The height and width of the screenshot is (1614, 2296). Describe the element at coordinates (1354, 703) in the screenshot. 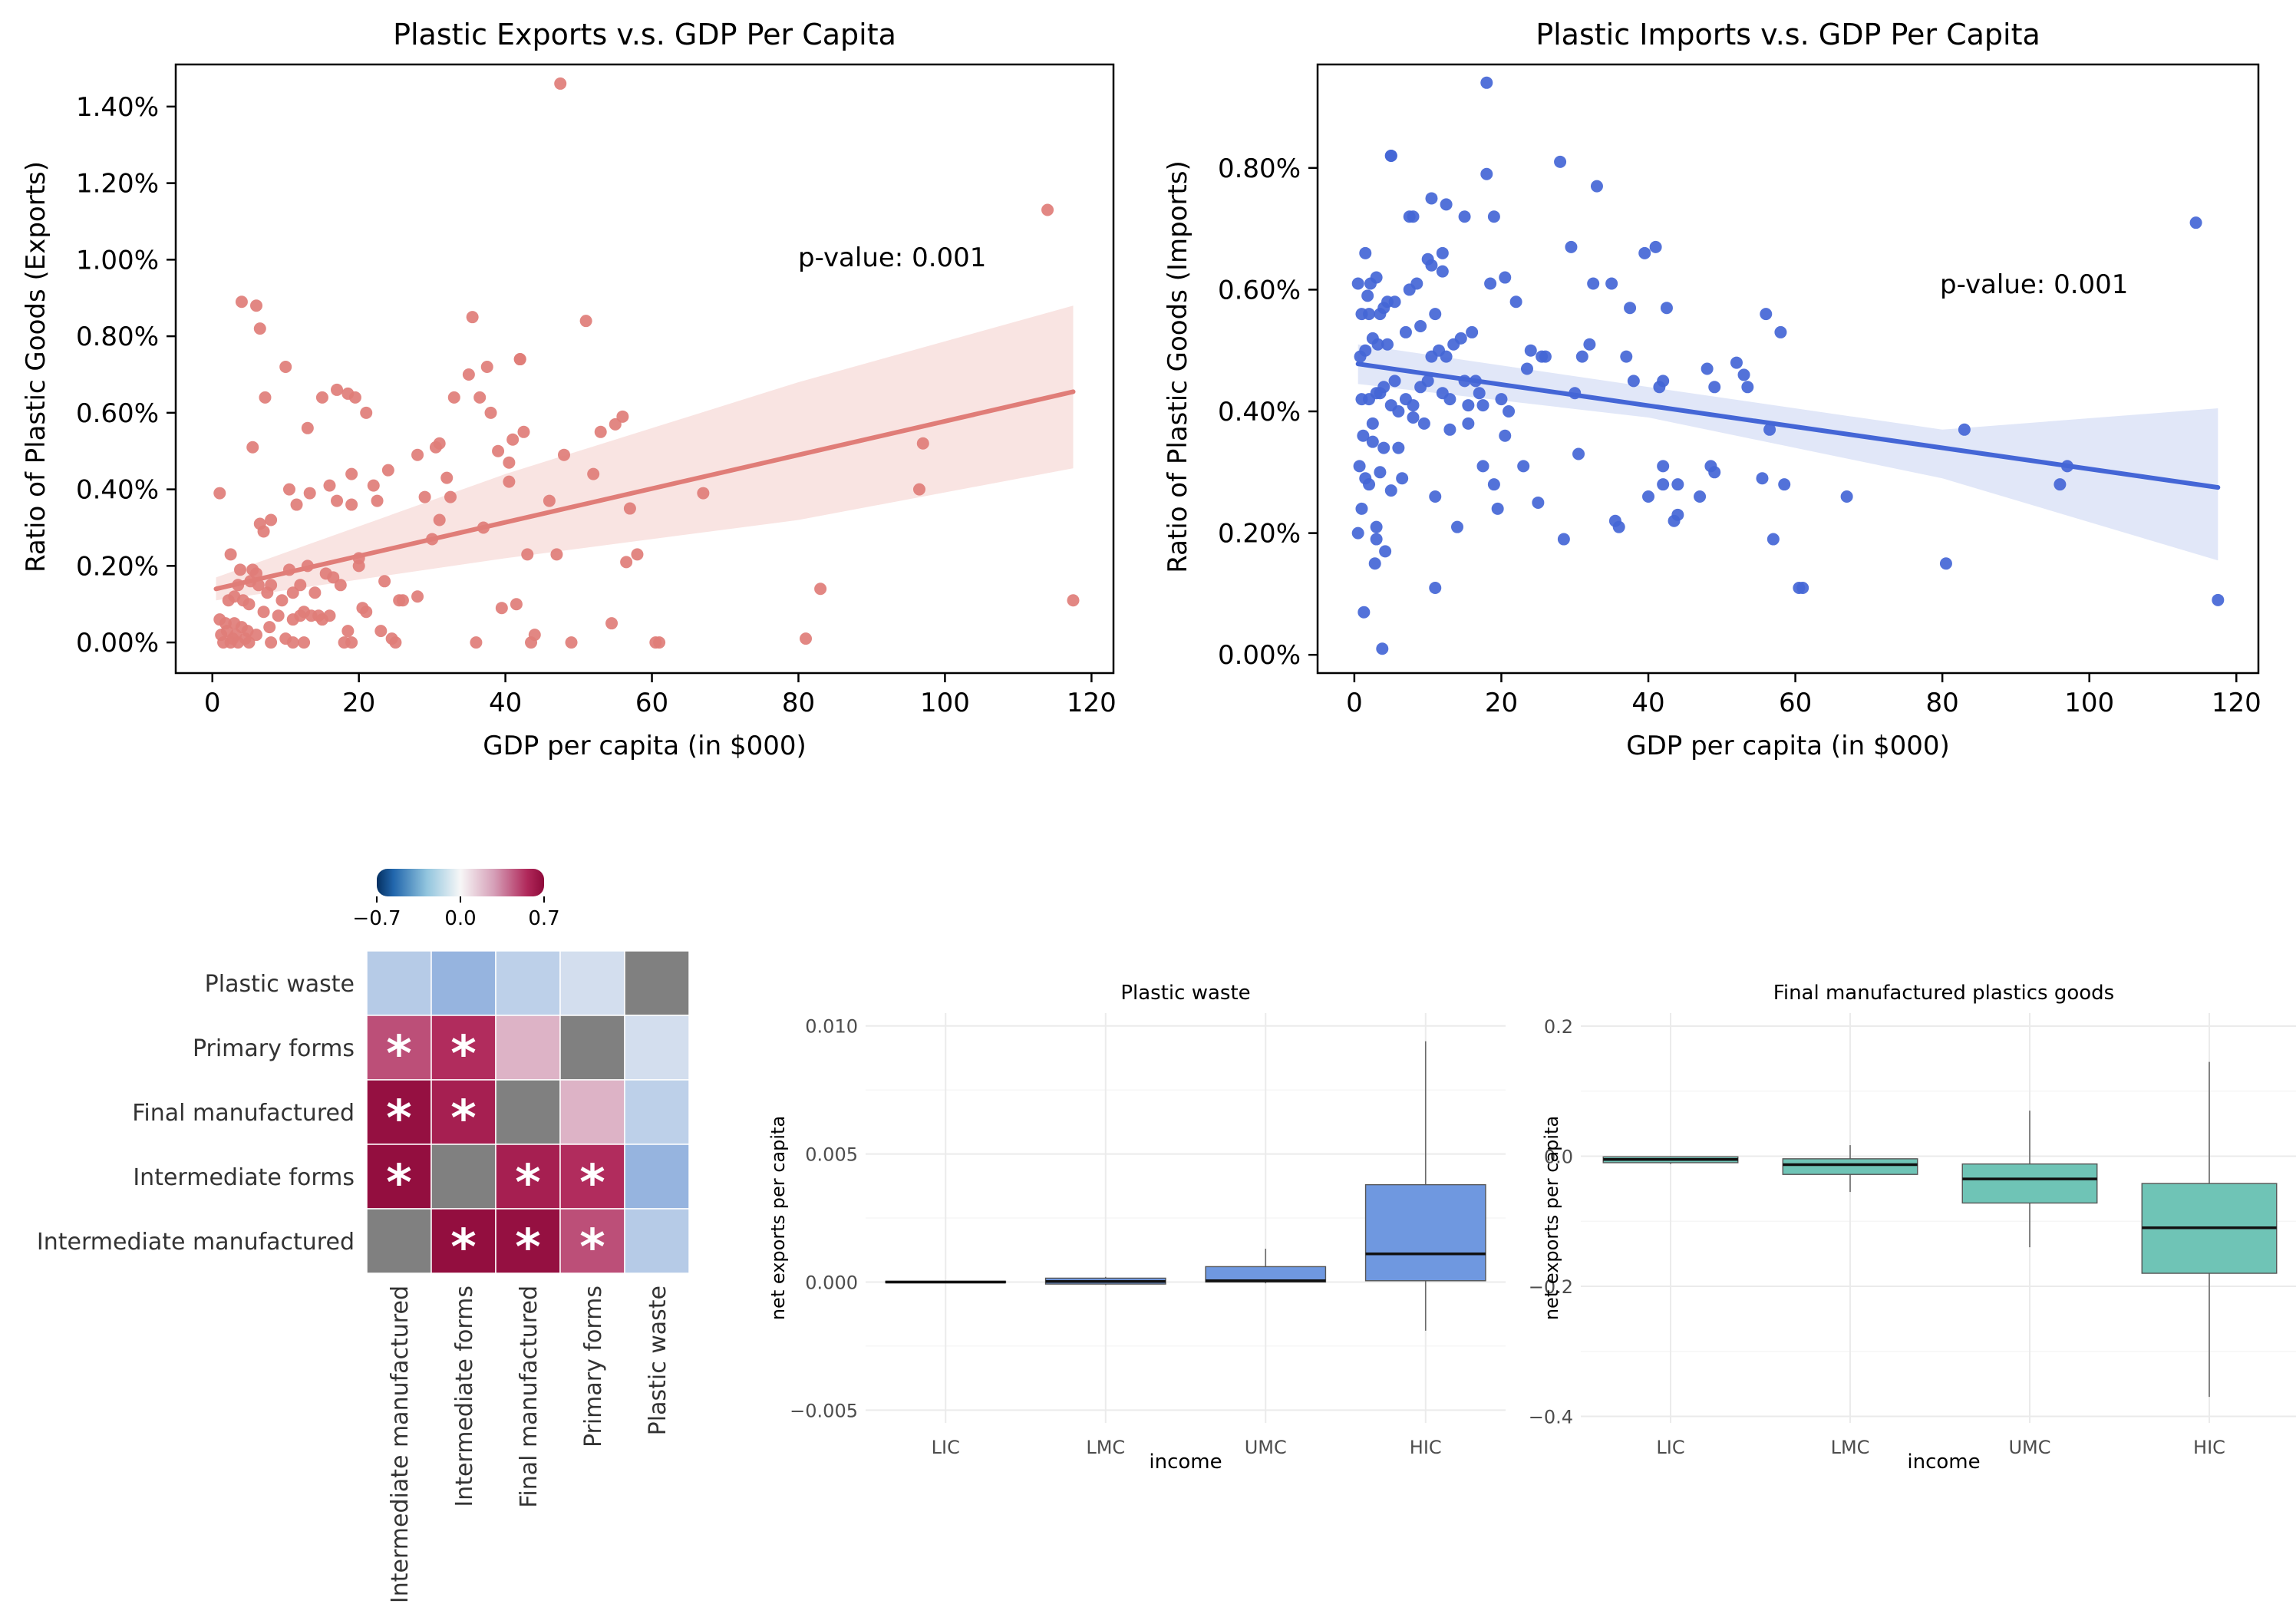

I see `imp-xtick-label-0: 0` at that location.